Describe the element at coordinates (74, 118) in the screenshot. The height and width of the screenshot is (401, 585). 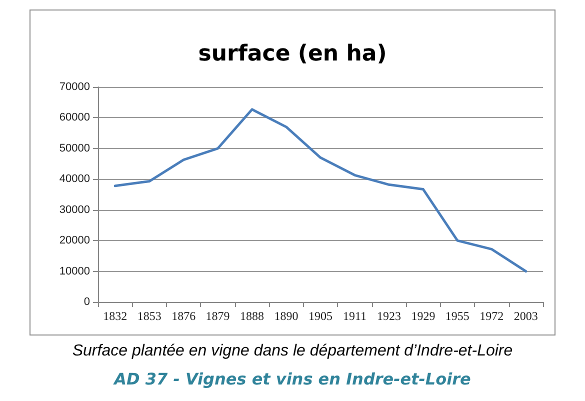
I see `y-tick-label: 60000` at that location.